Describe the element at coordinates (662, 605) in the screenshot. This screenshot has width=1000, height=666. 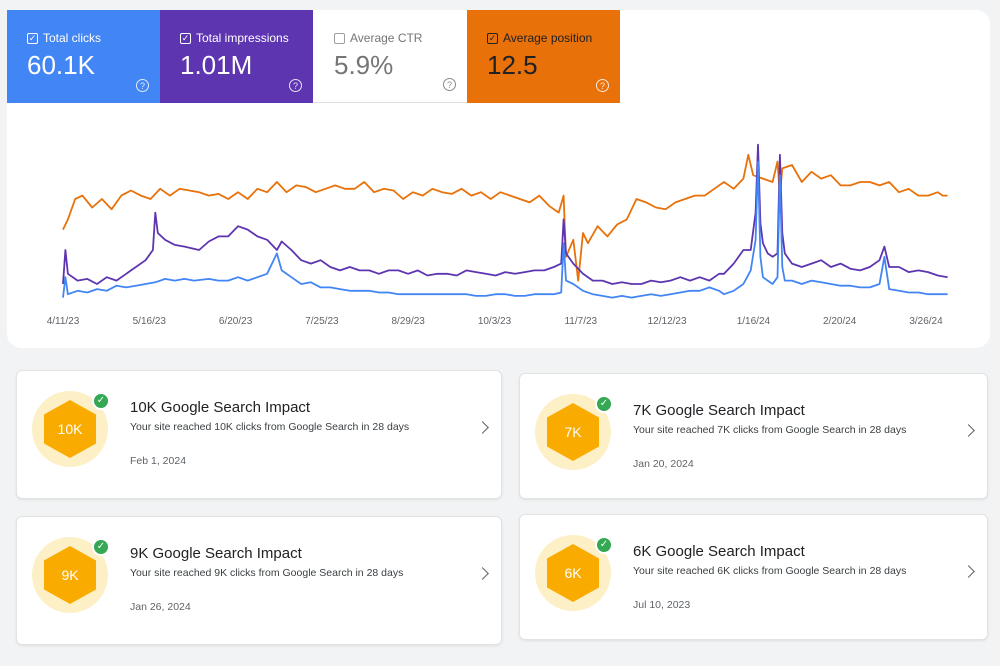
I see `achievement-date: Jul 10, 2023` at that location.